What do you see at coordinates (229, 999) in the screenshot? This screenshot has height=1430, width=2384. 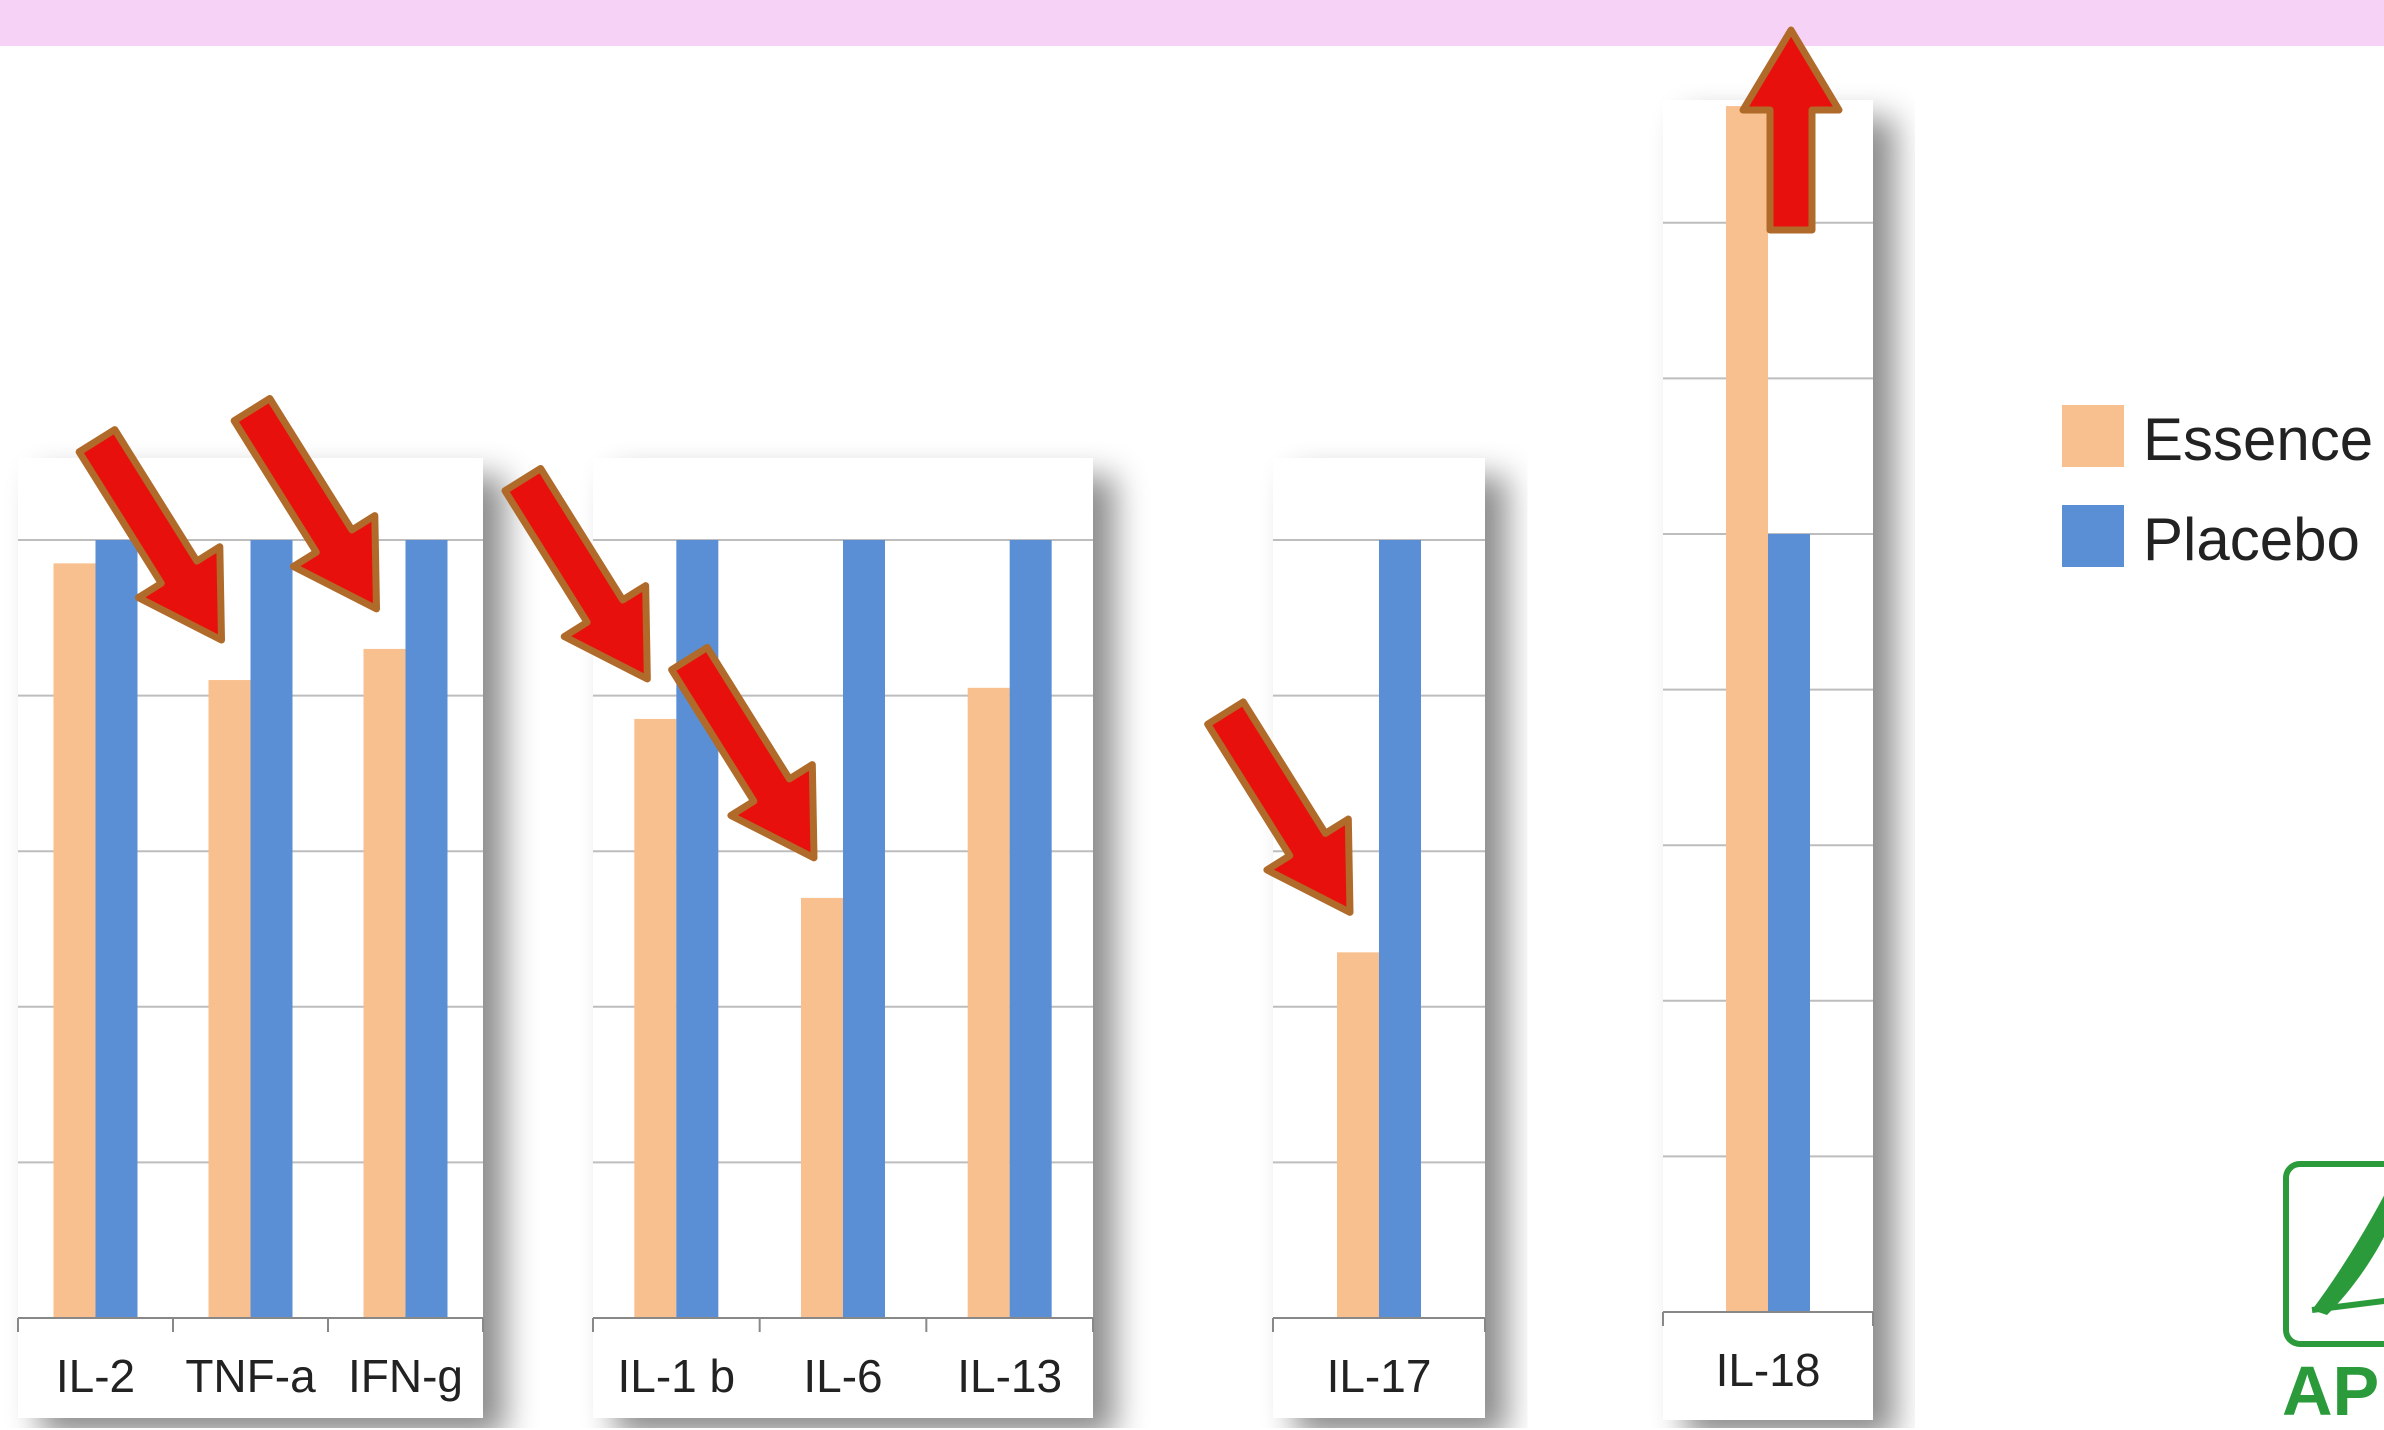 I see `bar-essence-tnf-a` at bounding box center [229, 999].